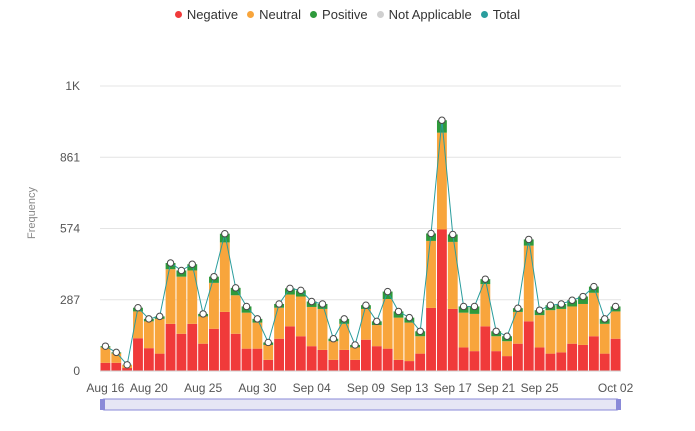  I want to click on scroller-handle-right, so click(618, 404).